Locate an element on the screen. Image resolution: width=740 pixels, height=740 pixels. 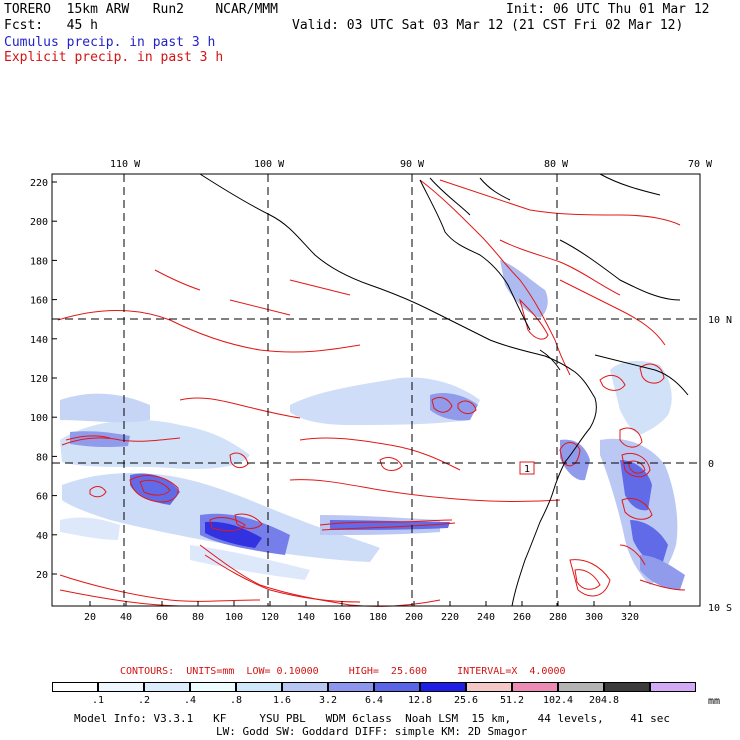
colorbar-units: mm is located at coordinates (714, 701).